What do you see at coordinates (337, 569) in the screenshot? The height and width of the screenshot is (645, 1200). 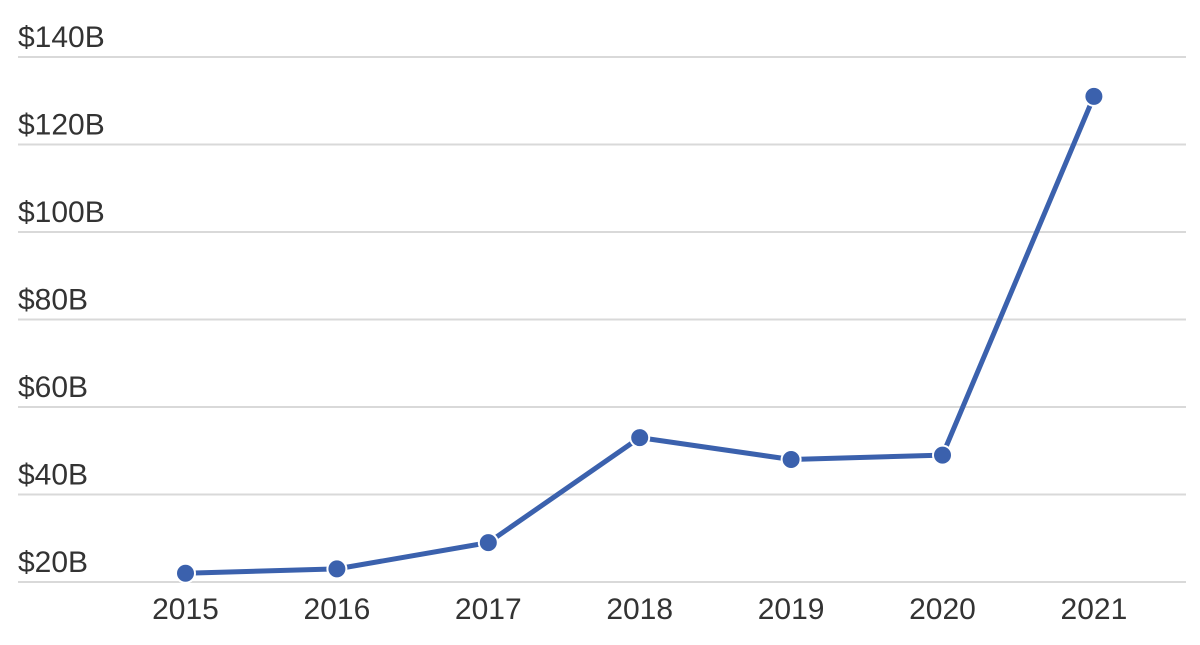 I see `data-point-2016` at bounding box center [337, 569].